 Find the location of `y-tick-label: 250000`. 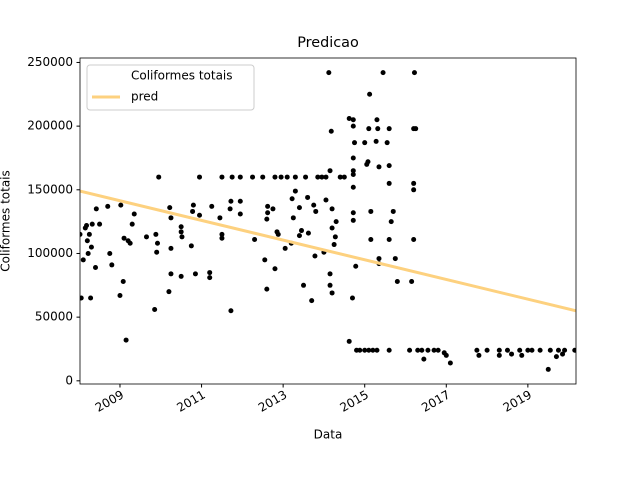

y-tick-label: 250000 is located at coordinates (50, 62).